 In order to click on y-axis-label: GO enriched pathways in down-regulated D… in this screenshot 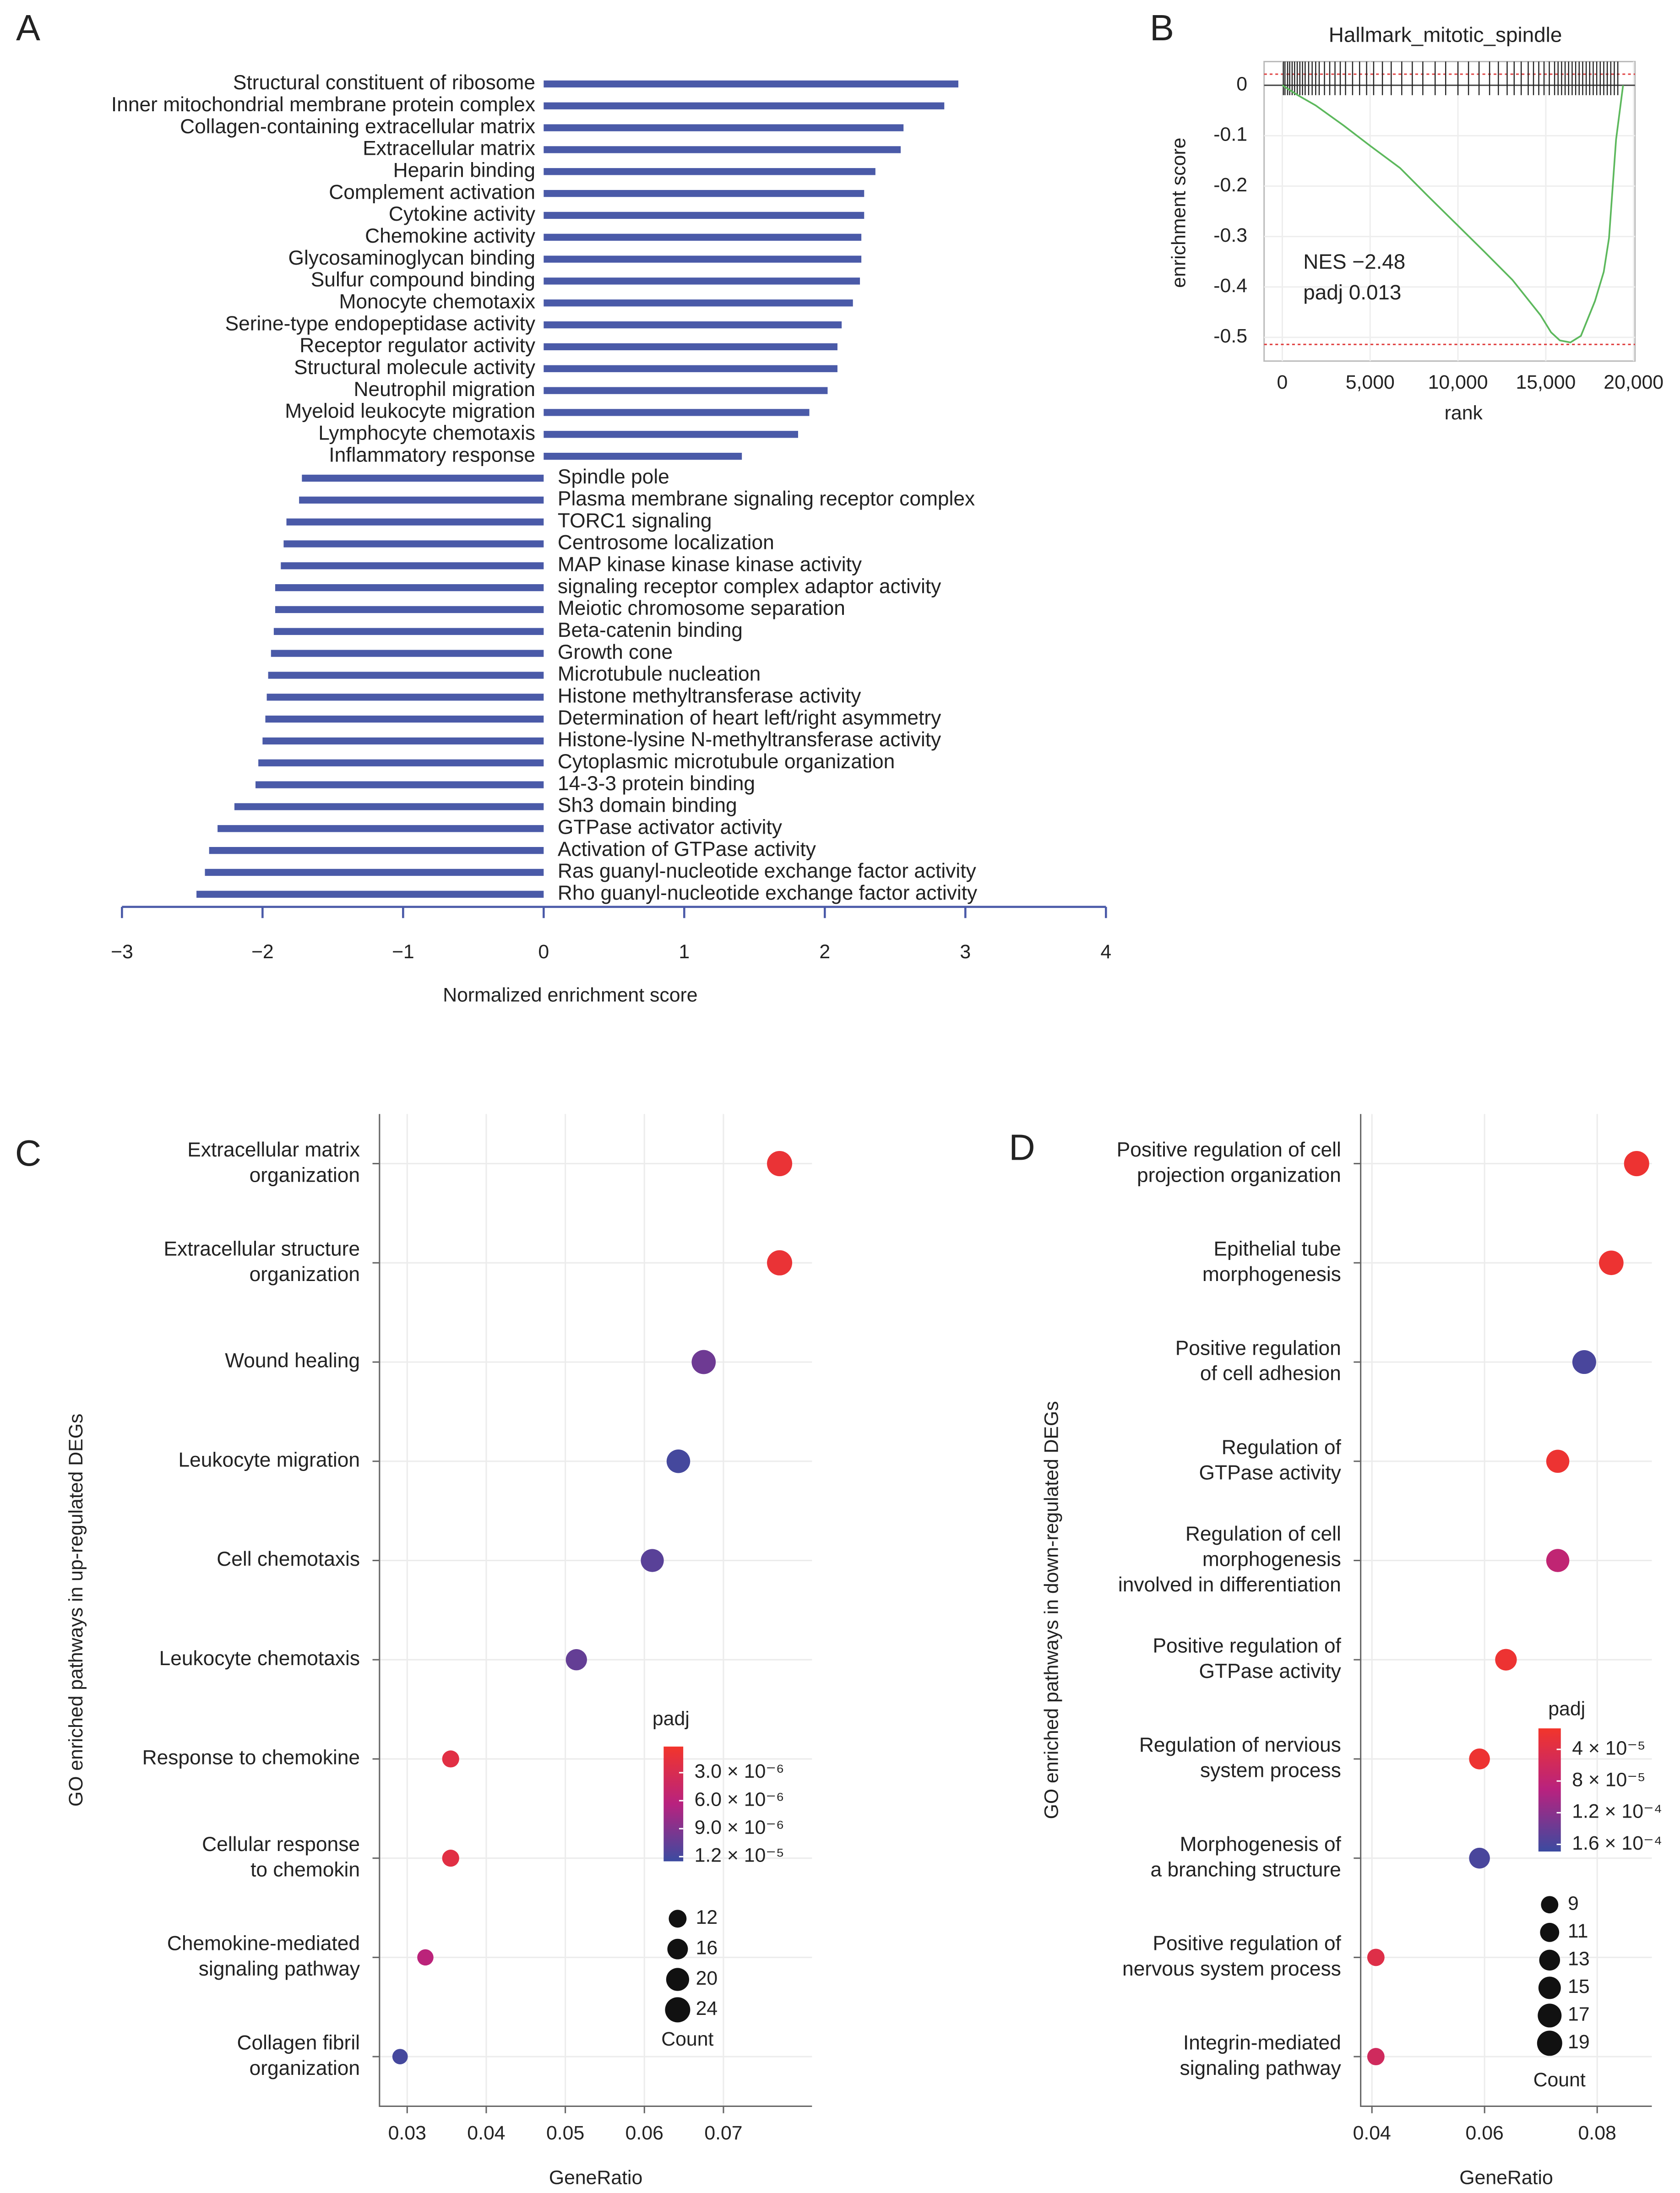, I will do `click(1051, 1610)`.